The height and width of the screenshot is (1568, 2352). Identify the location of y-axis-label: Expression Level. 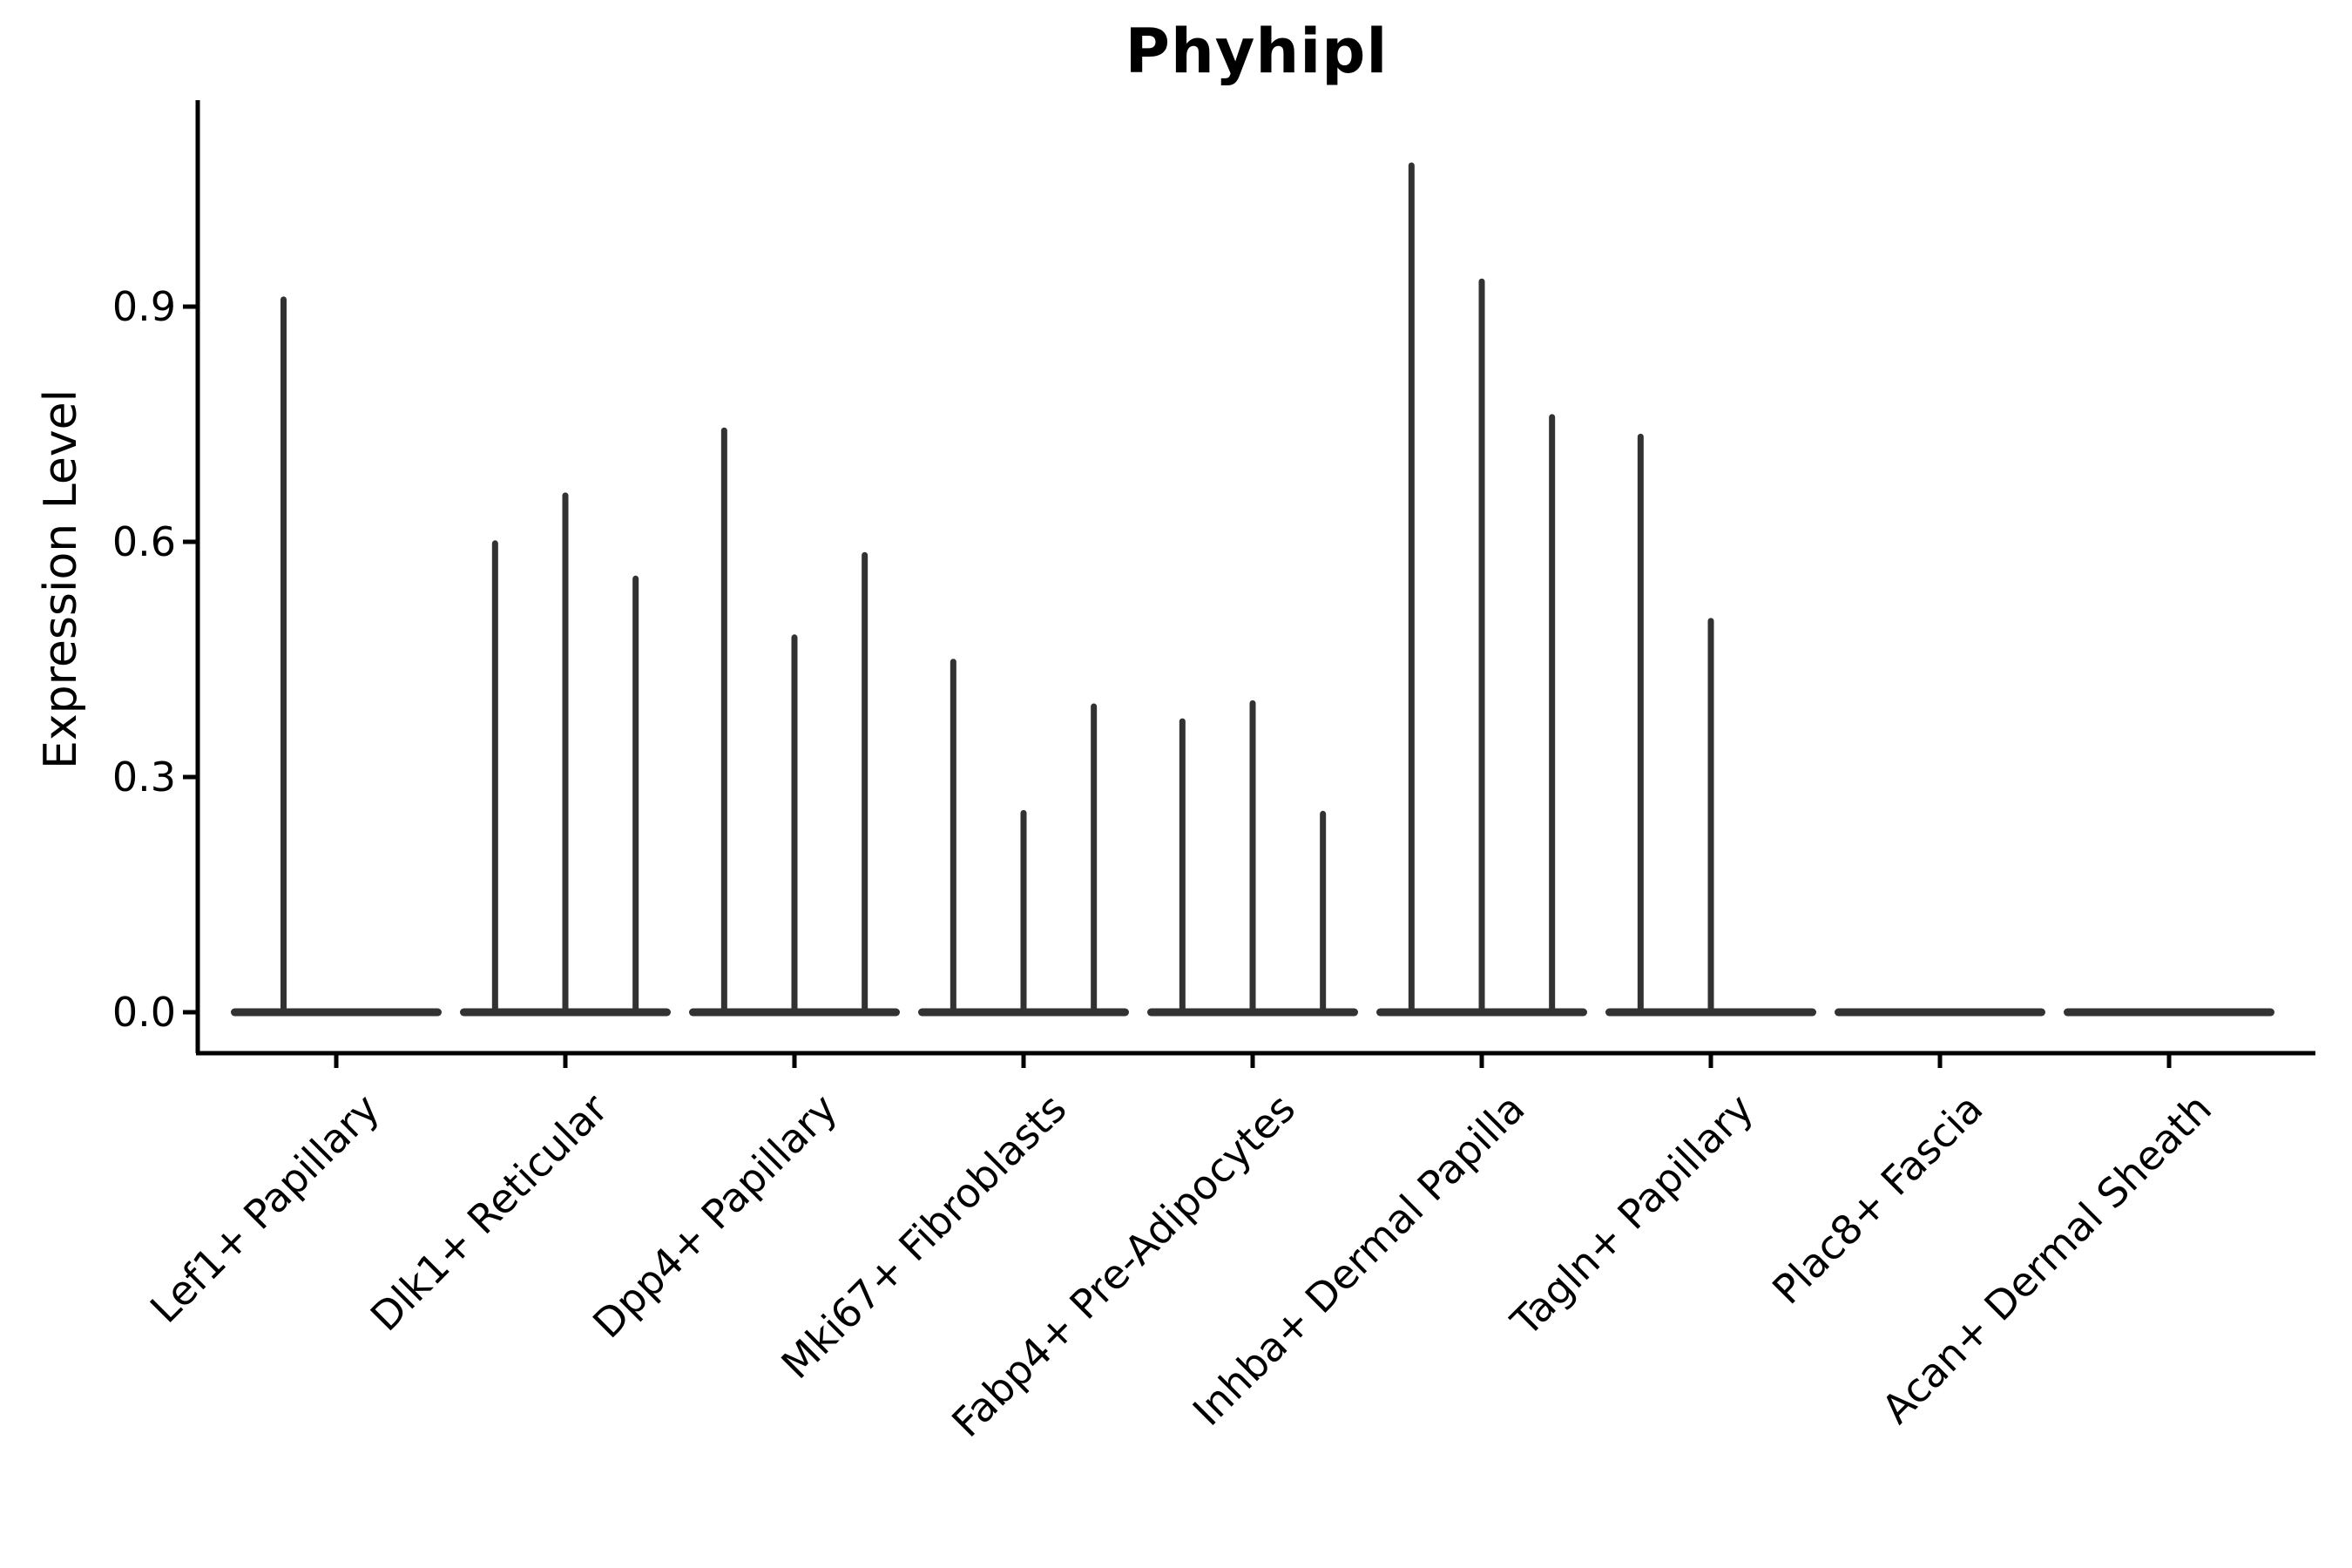
(61, 579).